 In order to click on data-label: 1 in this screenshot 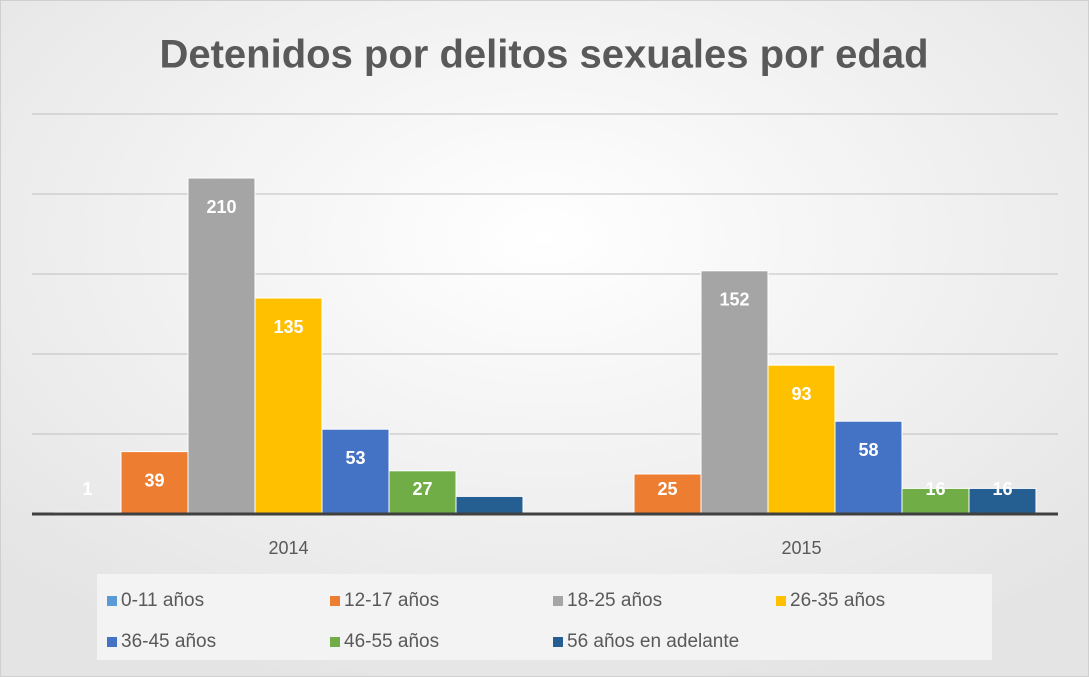, I will do `click(87, 489)`.